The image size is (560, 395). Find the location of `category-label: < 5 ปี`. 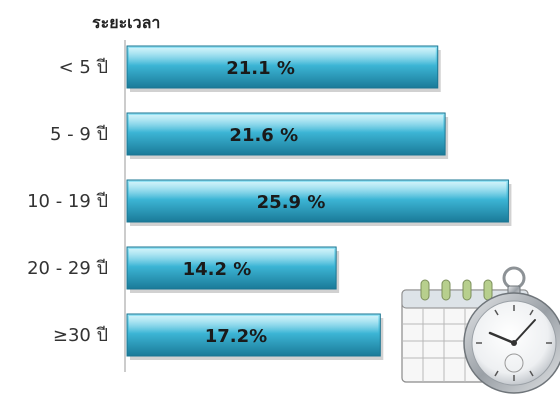

category-label: < 5 ปี is located at coordinates (83, 67).